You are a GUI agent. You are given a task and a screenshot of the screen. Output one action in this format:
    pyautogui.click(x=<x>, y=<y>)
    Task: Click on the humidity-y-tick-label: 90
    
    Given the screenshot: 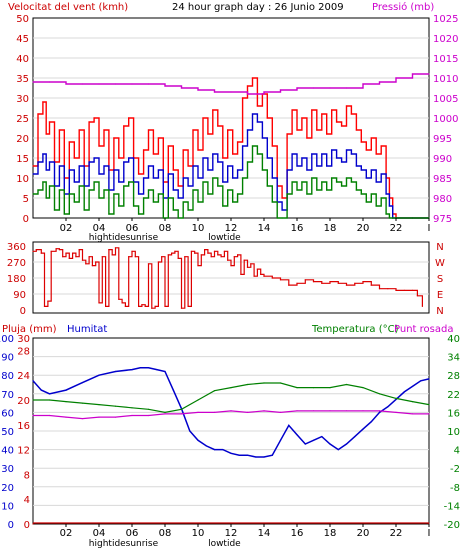 What is the action you would take?
    pyautogui.click(x=7, y=358)
    